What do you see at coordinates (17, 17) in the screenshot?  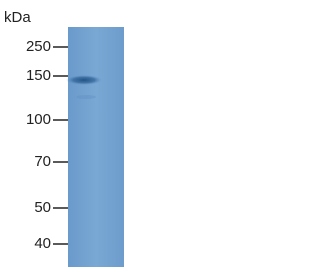 I see `unit-label: kDa` at bounding box center [17, 17].